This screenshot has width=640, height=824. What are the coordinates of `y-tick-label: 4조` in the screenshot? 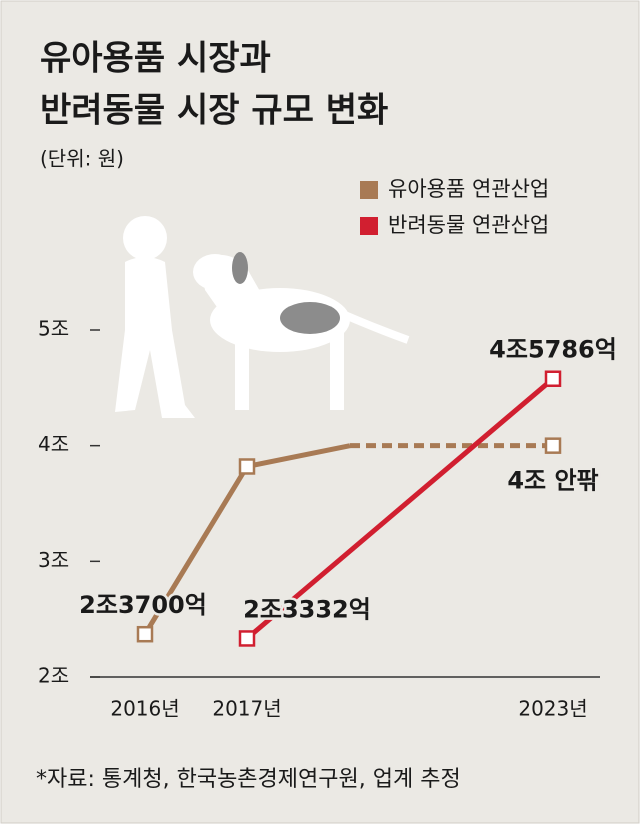 It's located at (53, 444).